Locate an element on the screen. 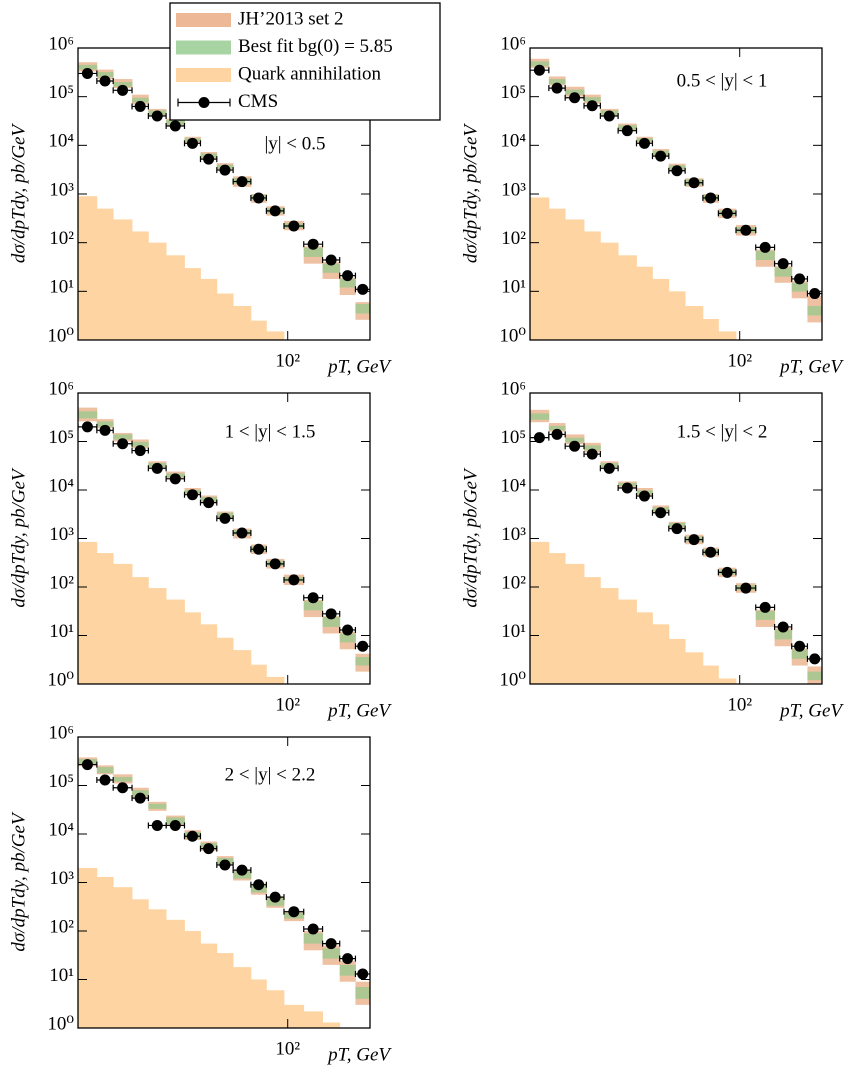 This screenshot has width=848, height=1079. plot-area is located at coordinates (676, 546).